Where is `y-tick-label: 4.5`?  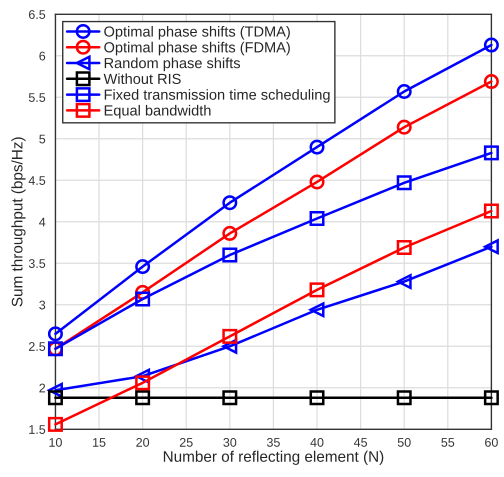
y-tick-label: 4.5 is located at coordinates (37, 180).